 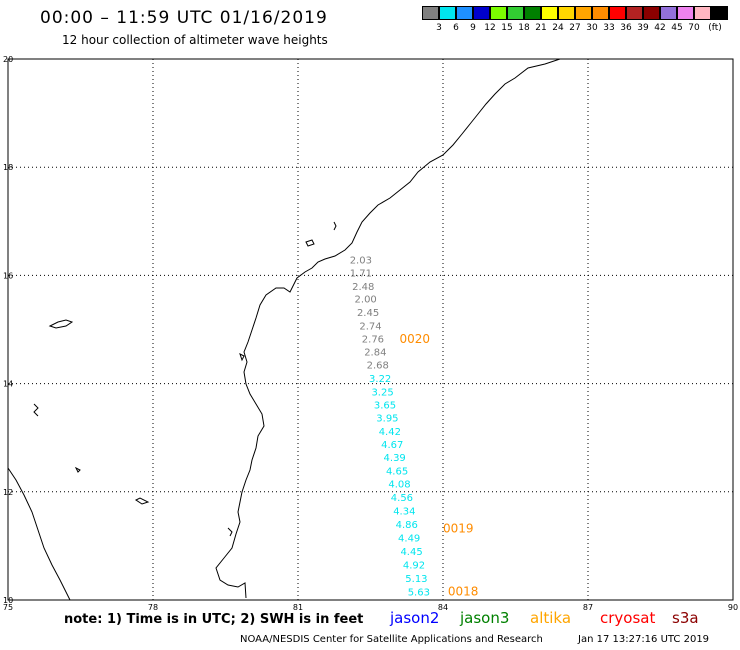 What do you see at coordinates (541, 28) in the screenshot?
I see `color-scale-label: 21` at bounding box center [541, 28].